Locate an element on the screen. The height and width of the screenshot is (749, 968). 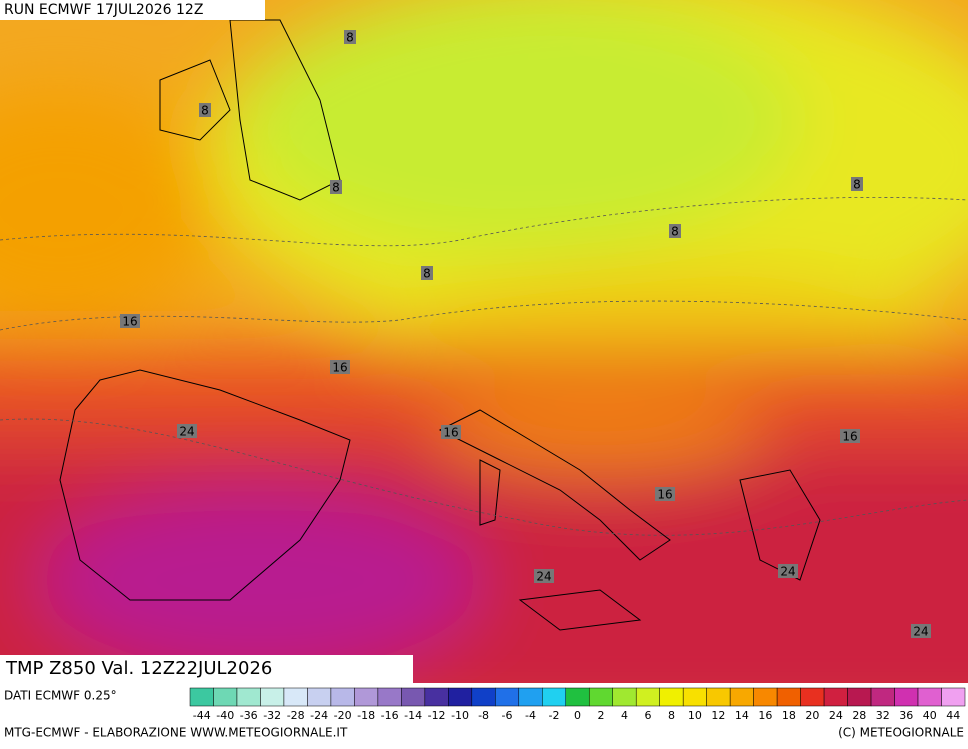
colorbar-label: -2 is located at coordinates (554, 715).